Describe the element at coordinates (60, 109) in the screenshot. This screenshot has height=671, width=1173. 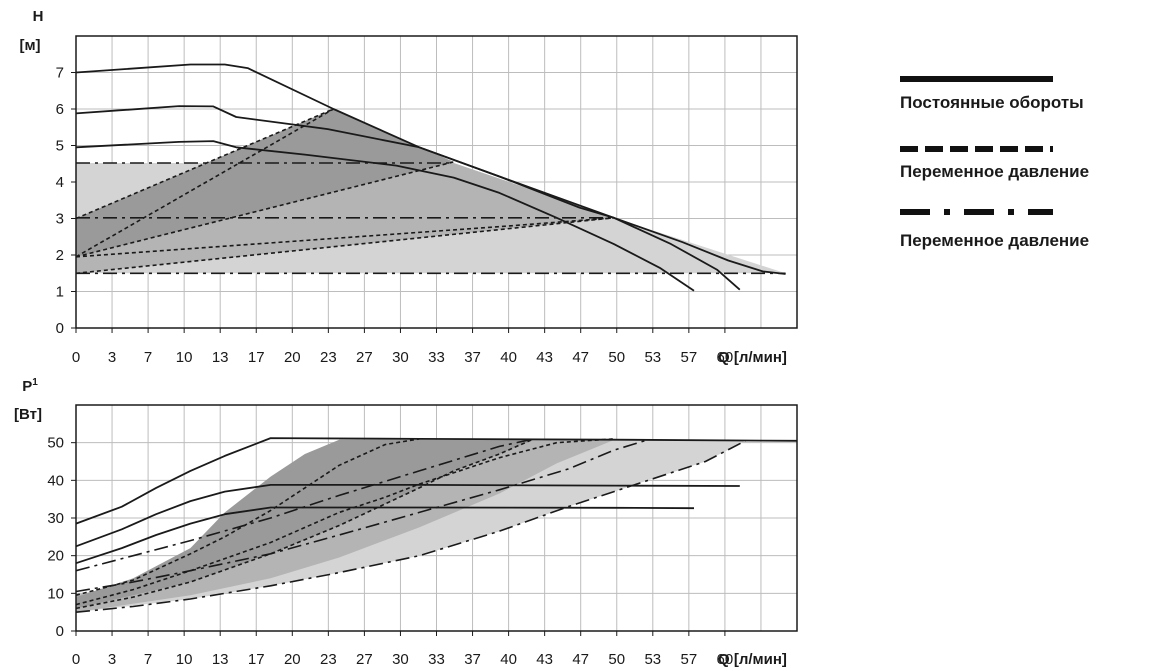
I see `y-tick-label: 6` at that location.